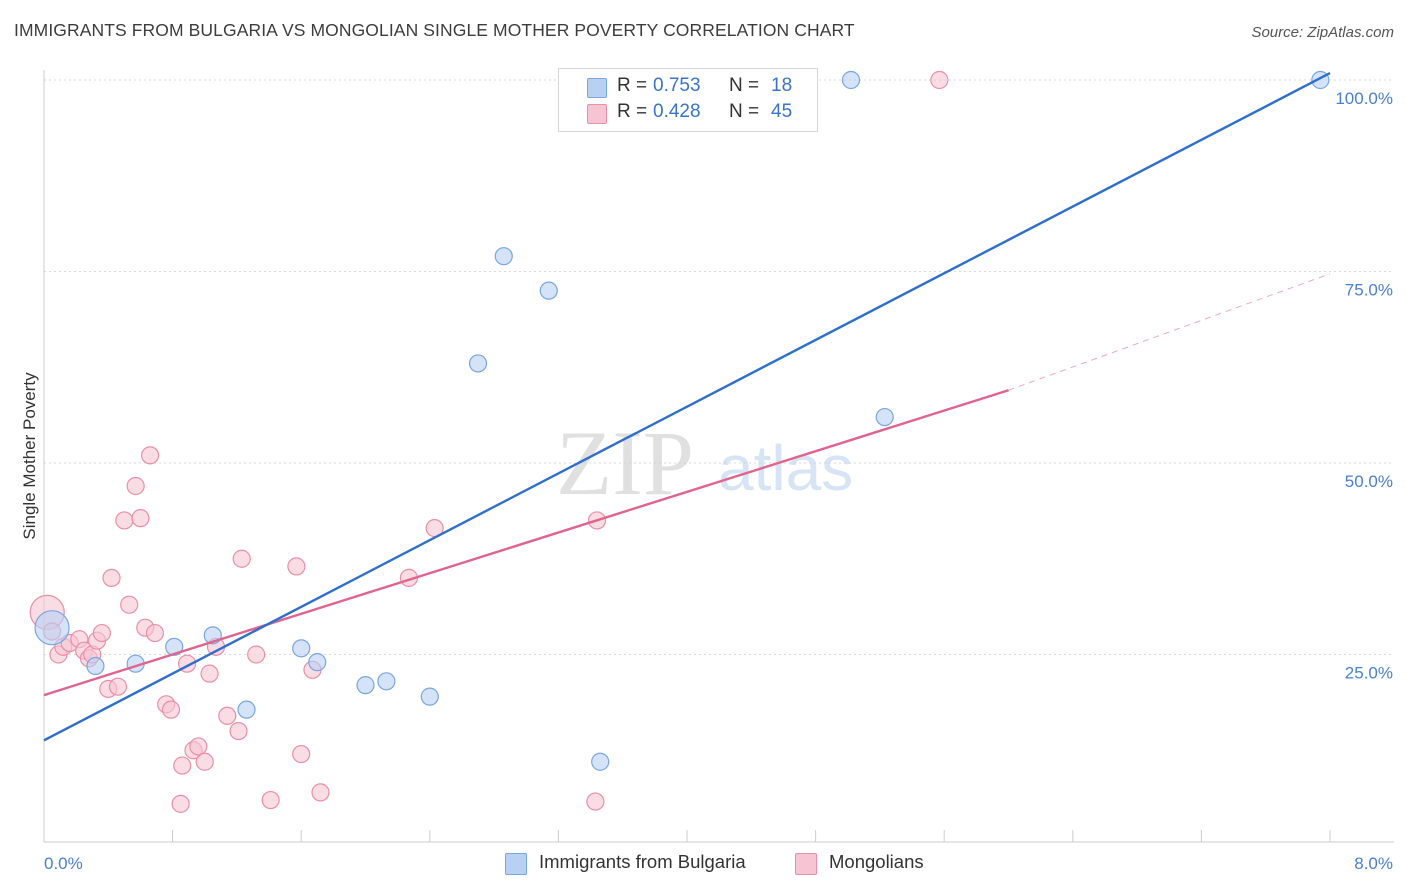  What do you see at coordinates (29, 456) in the screenshot?
I see `y-axis-label: Single Mother Poverty` at bounding box center [29, 456].